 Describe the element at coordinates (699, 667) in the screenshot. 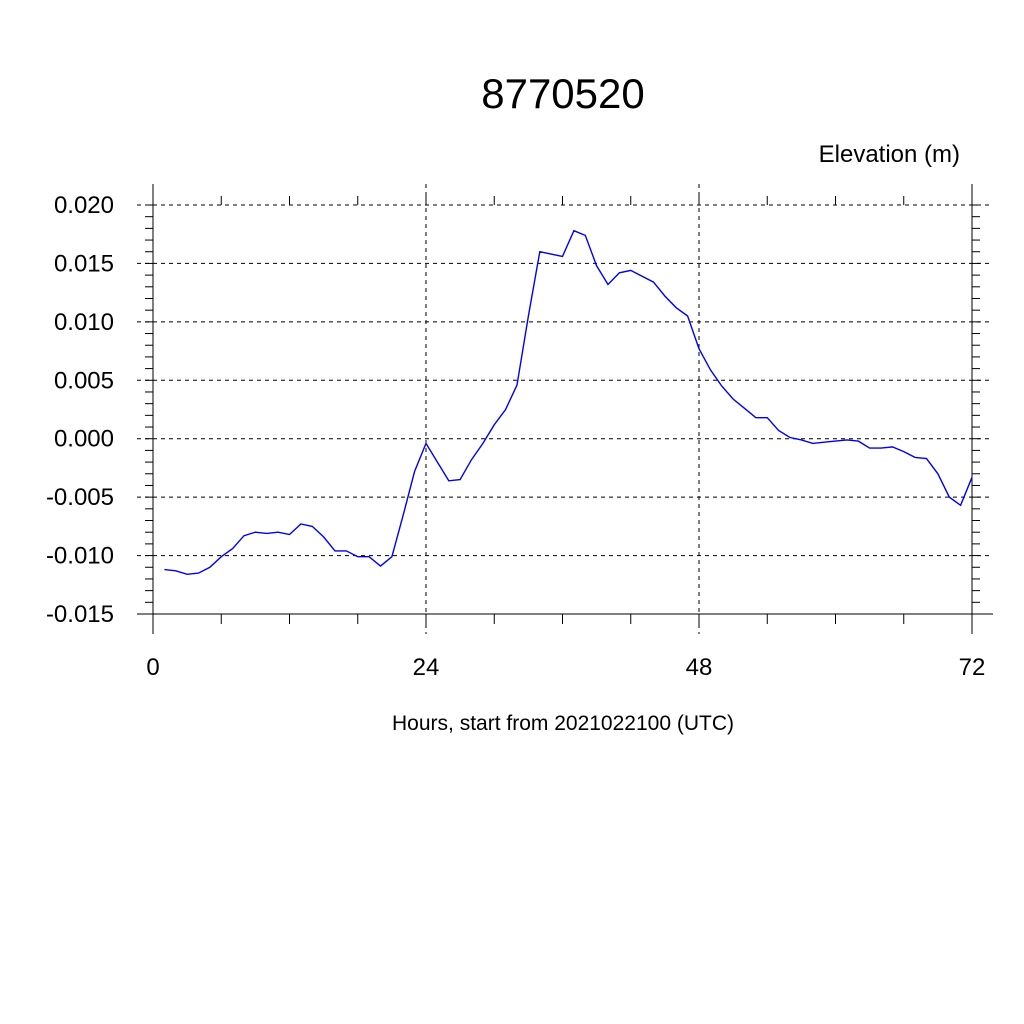

I see `x-tick-label: 48` at that location.